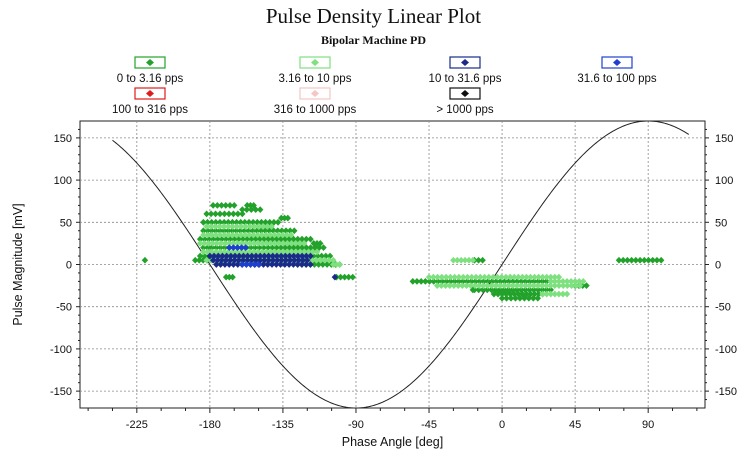 This screenshot has width=747, height=461. What do you see at coordinates (210, 425) in the screenshot?
I see `x-tick-label: -180` at bounding box center [210, 425].